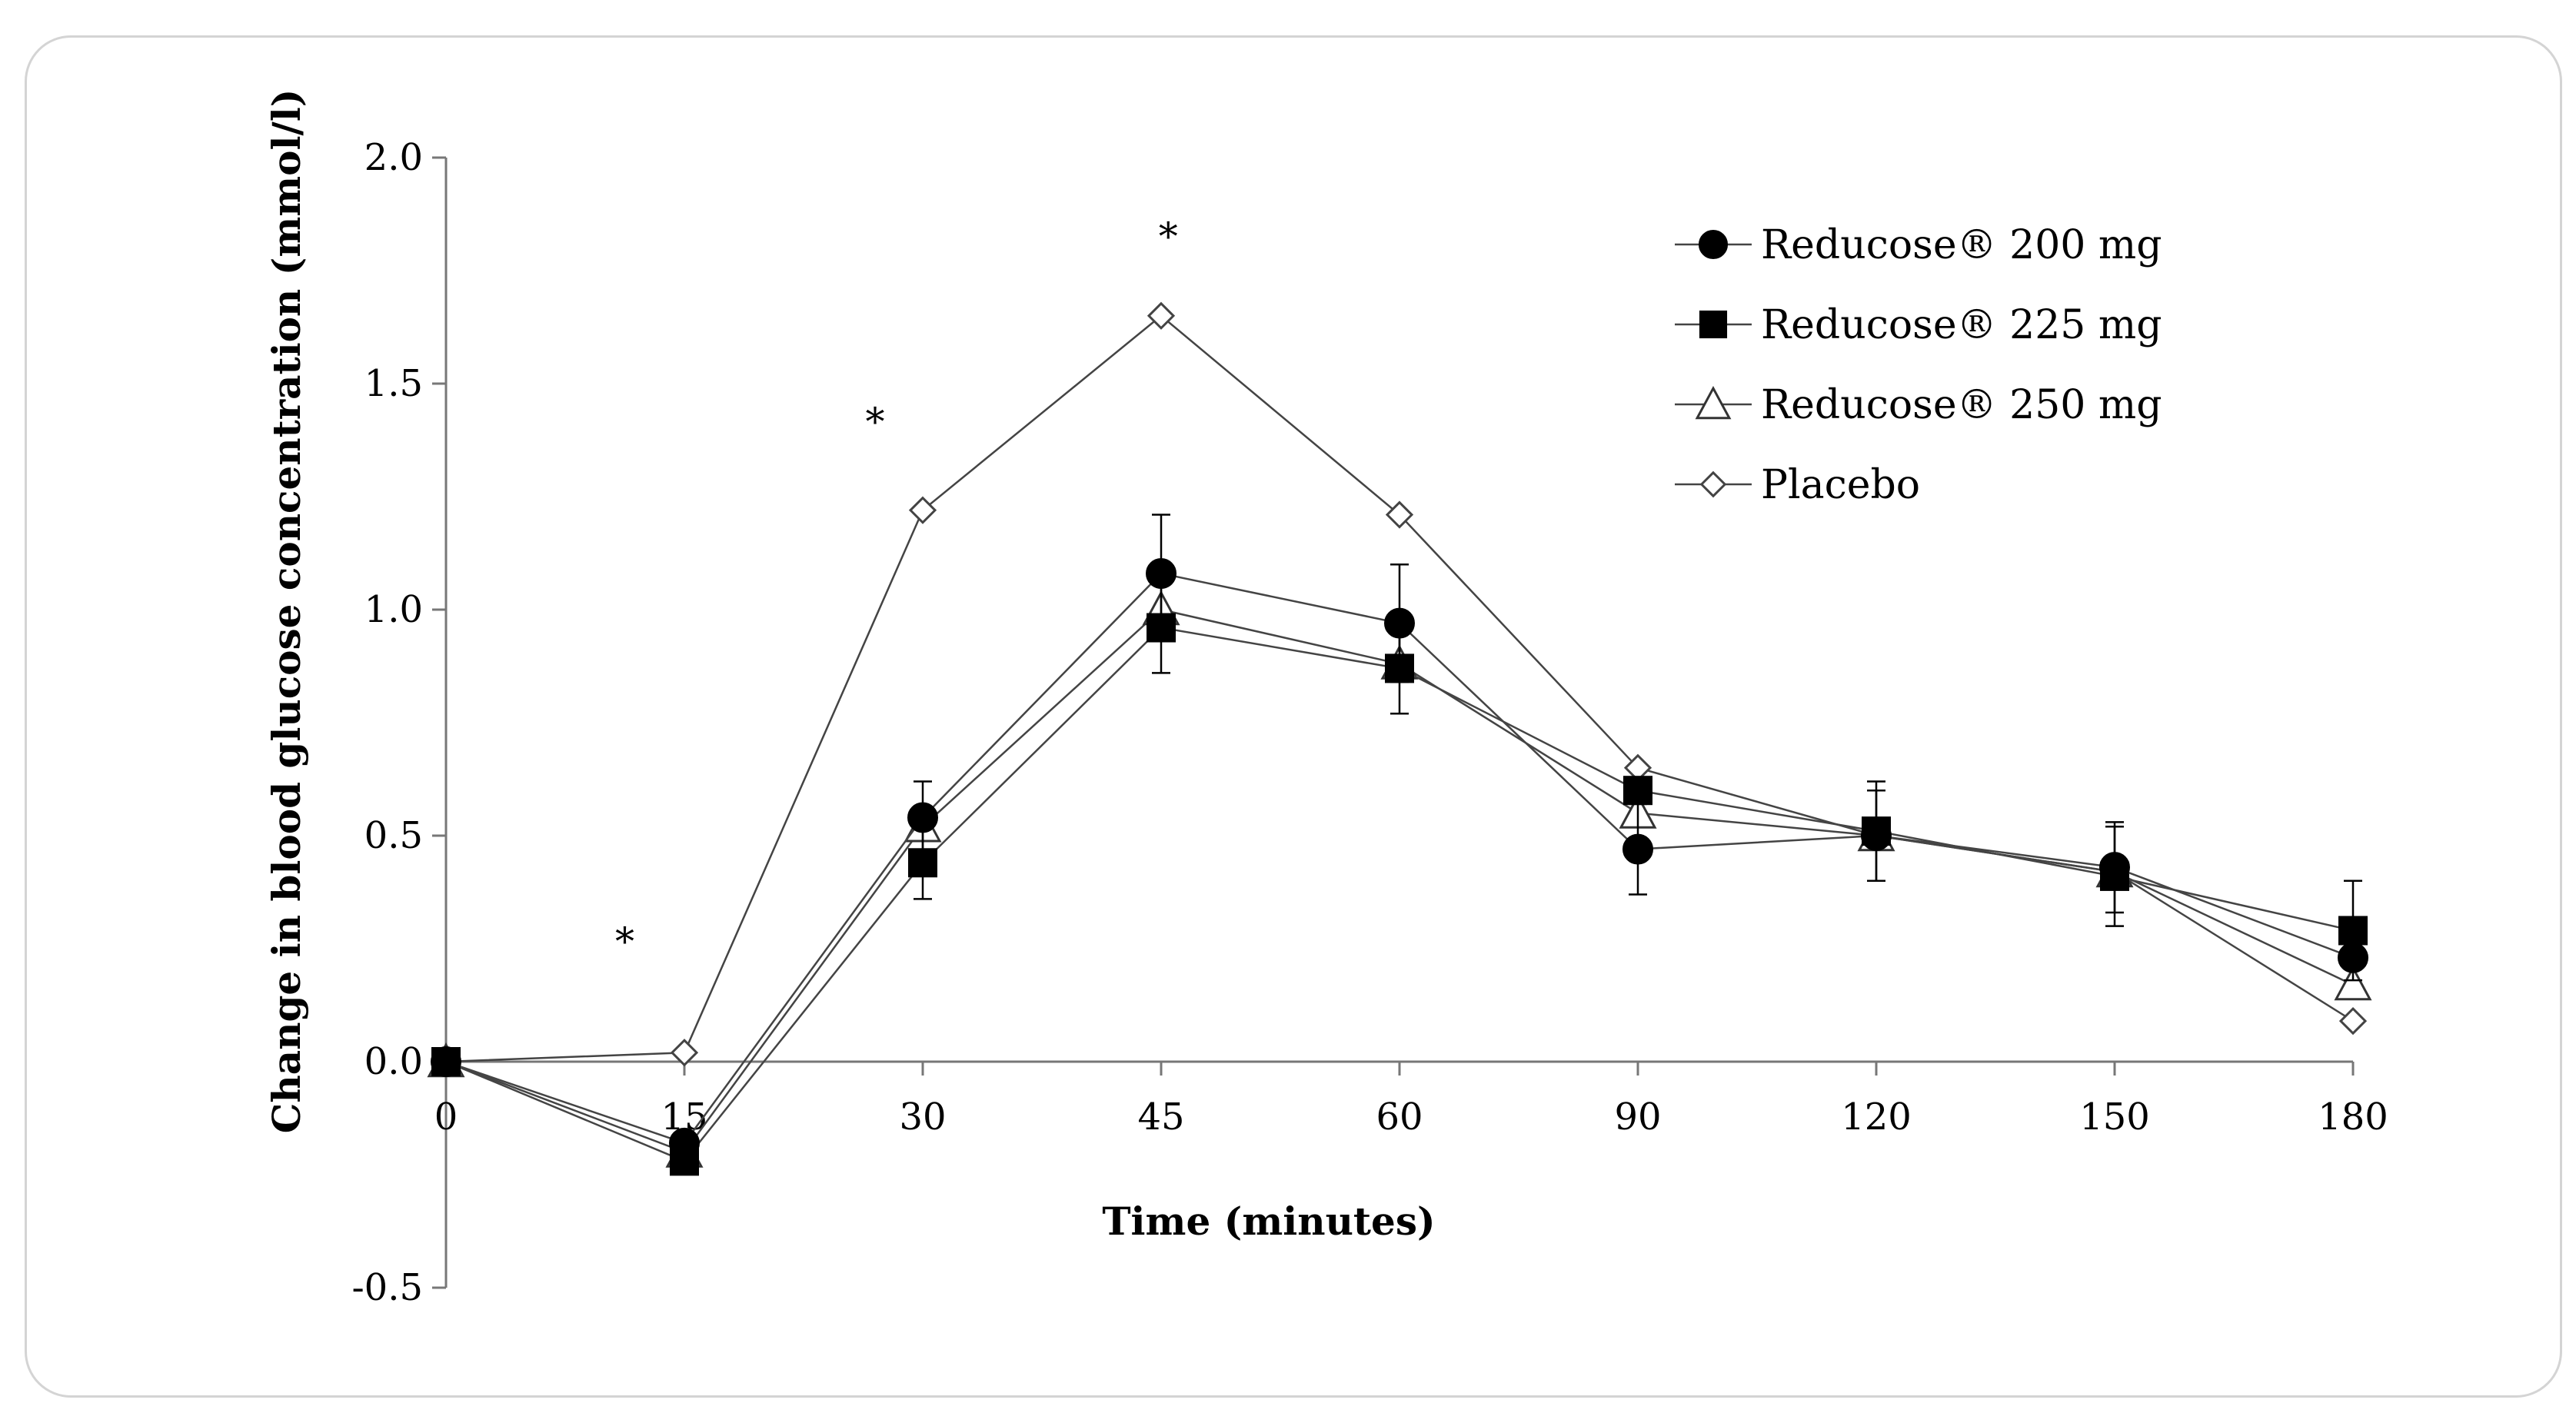 The image size is (2576, 1423). I want to click on legend-entry: Reducose® 250 mg, so click(1919, 405).